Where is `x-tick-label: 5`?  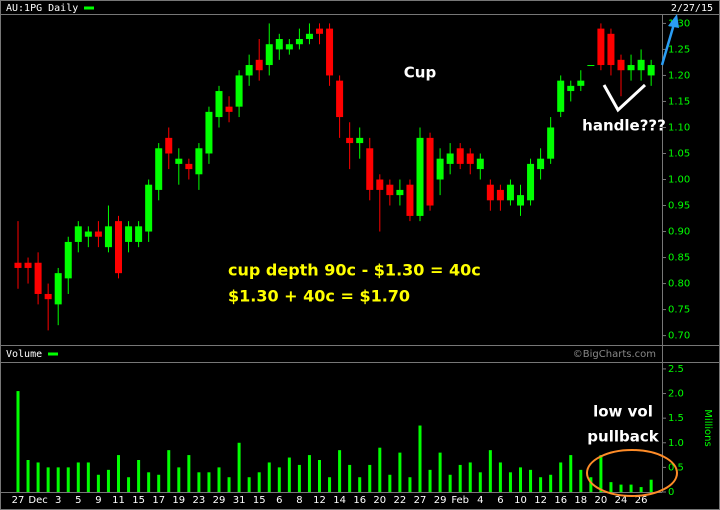 x-tick-label: 5 is located at coordinates (78, 500).